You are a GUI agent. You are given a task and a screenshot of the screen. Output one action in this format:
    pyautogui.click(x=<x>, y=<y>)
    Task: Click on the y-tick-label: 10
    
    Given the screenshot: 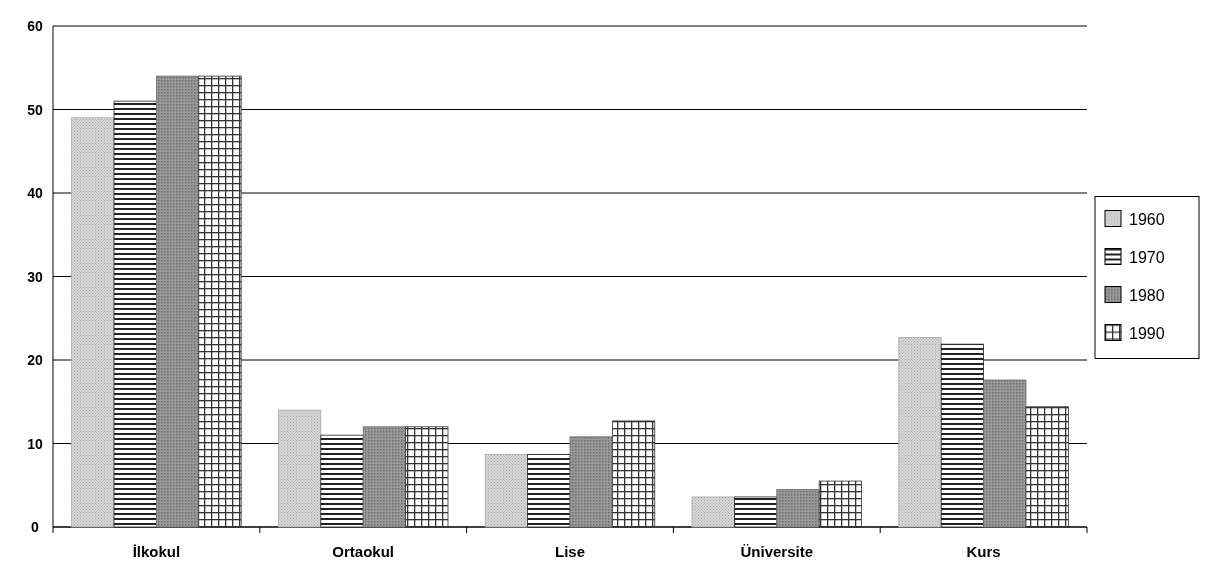 What is the action you would take?
    pyautogui.click(x=35, y=443)
    